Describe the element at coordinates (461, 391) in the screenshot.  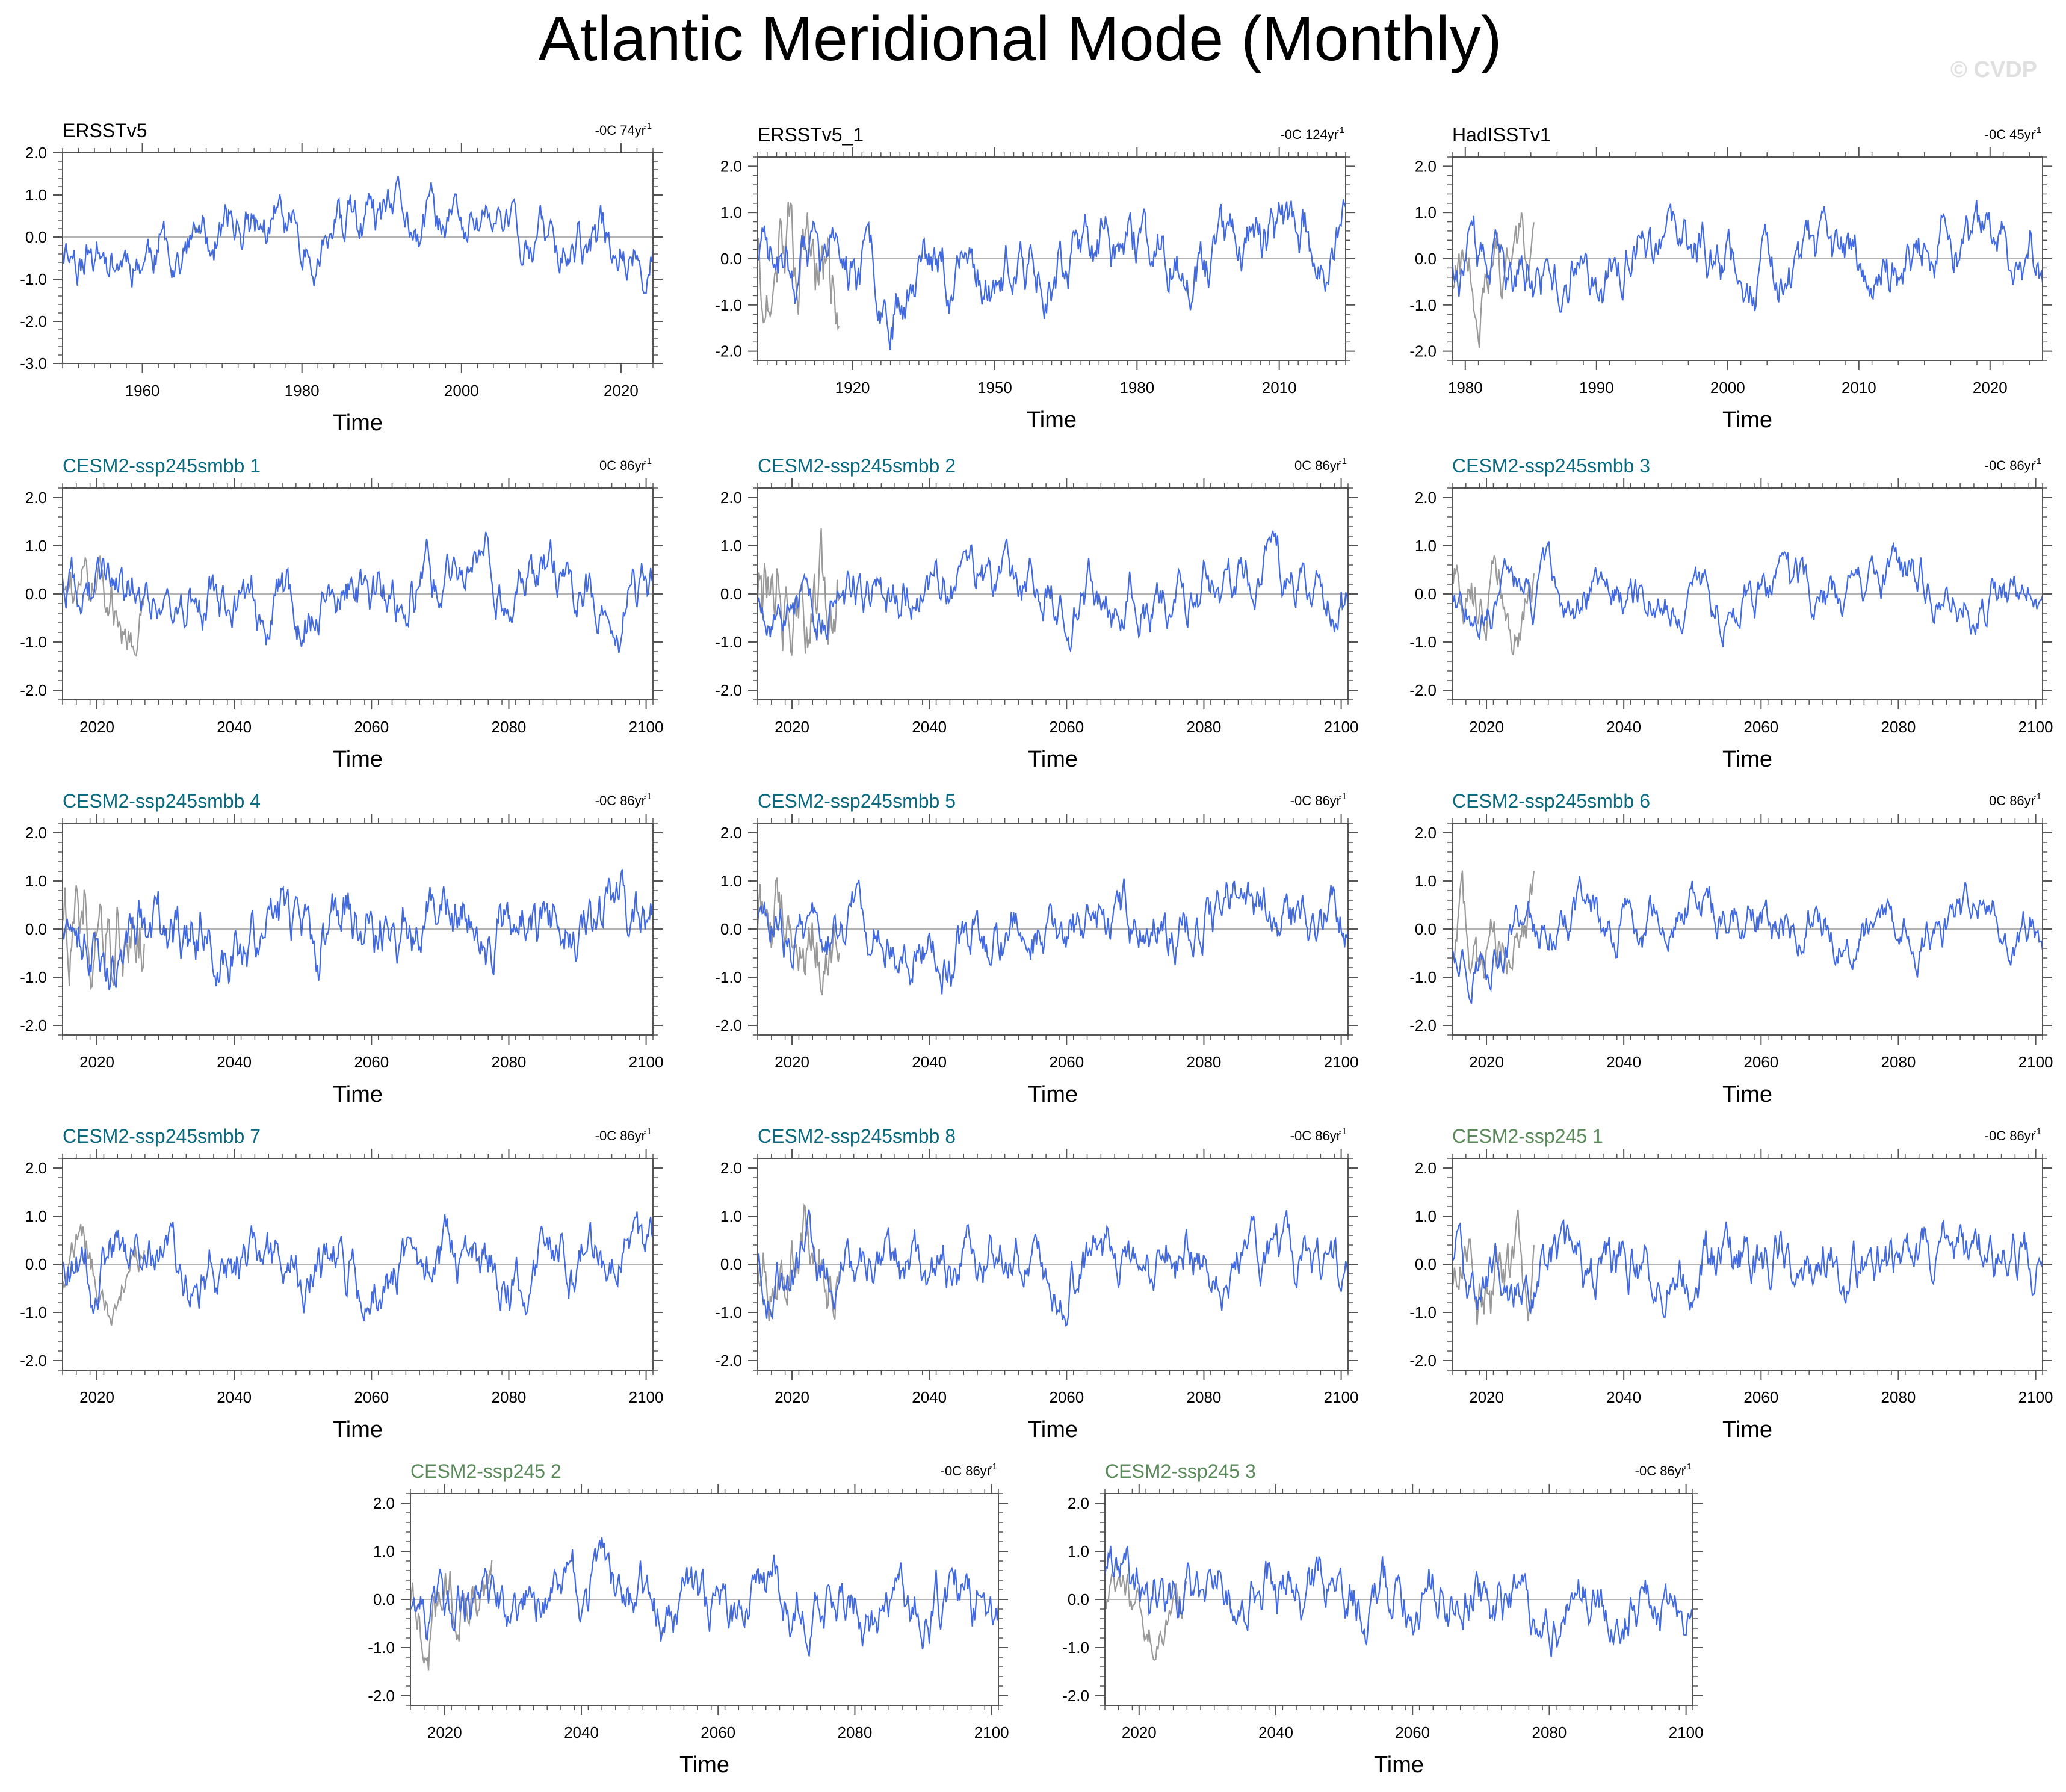
I see `x-tick-label: 2000` at that location.